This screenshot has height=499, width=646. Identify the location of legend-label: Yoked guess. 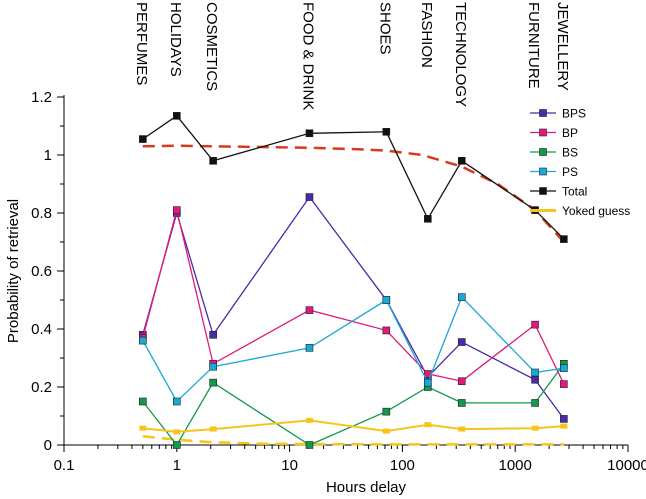
(596, 211).